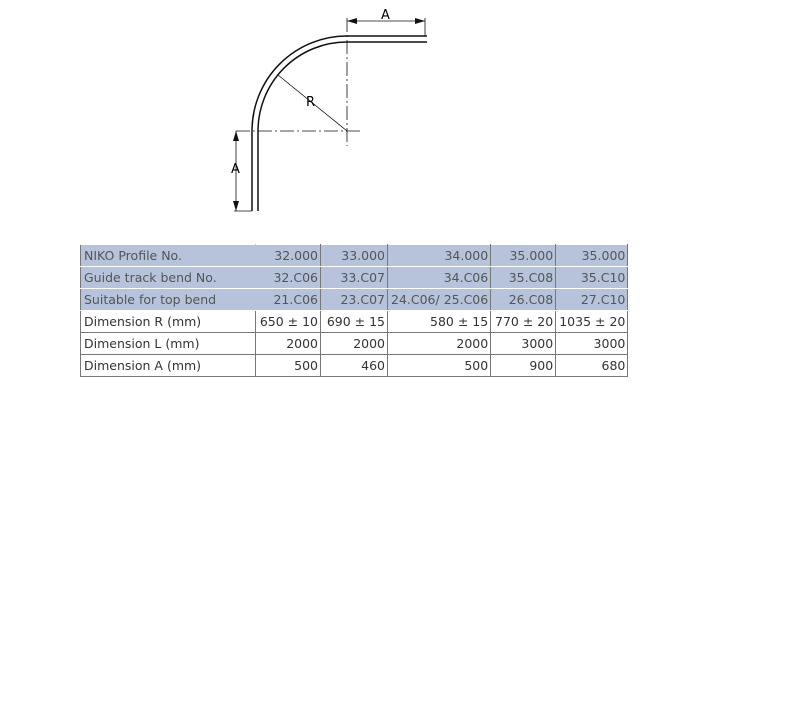  I want to click on row-label: Guide track bend No., so click(168, 277).